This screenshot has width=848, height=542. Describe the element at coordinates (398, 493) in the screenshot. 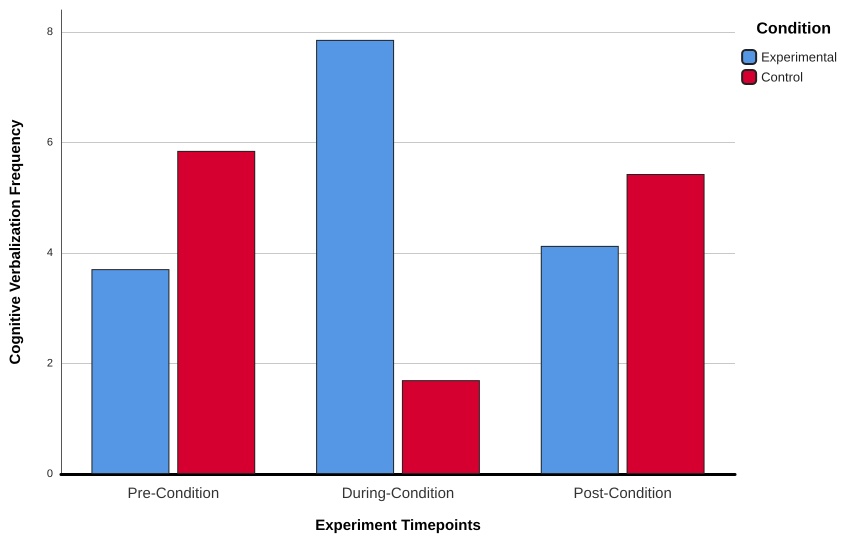

I see `x-tick-label: During-Condition` at that location.